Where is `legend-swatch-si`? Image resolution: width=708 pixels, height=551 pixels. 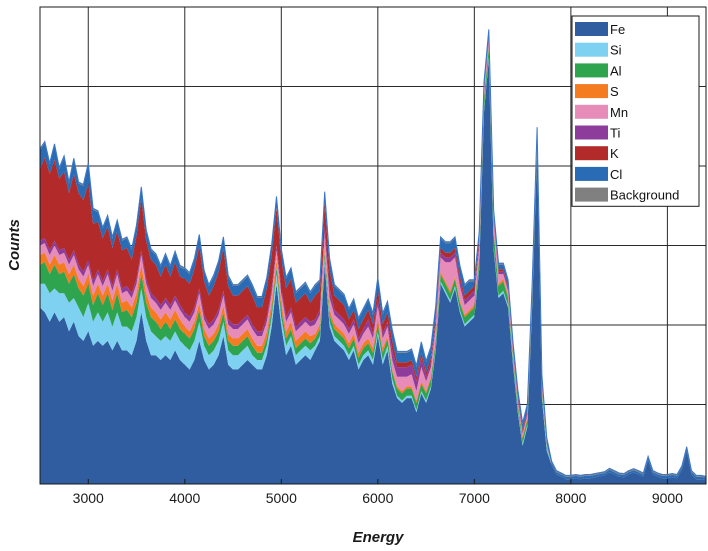 legend-swatch-si is located at coordinates (591, 49).